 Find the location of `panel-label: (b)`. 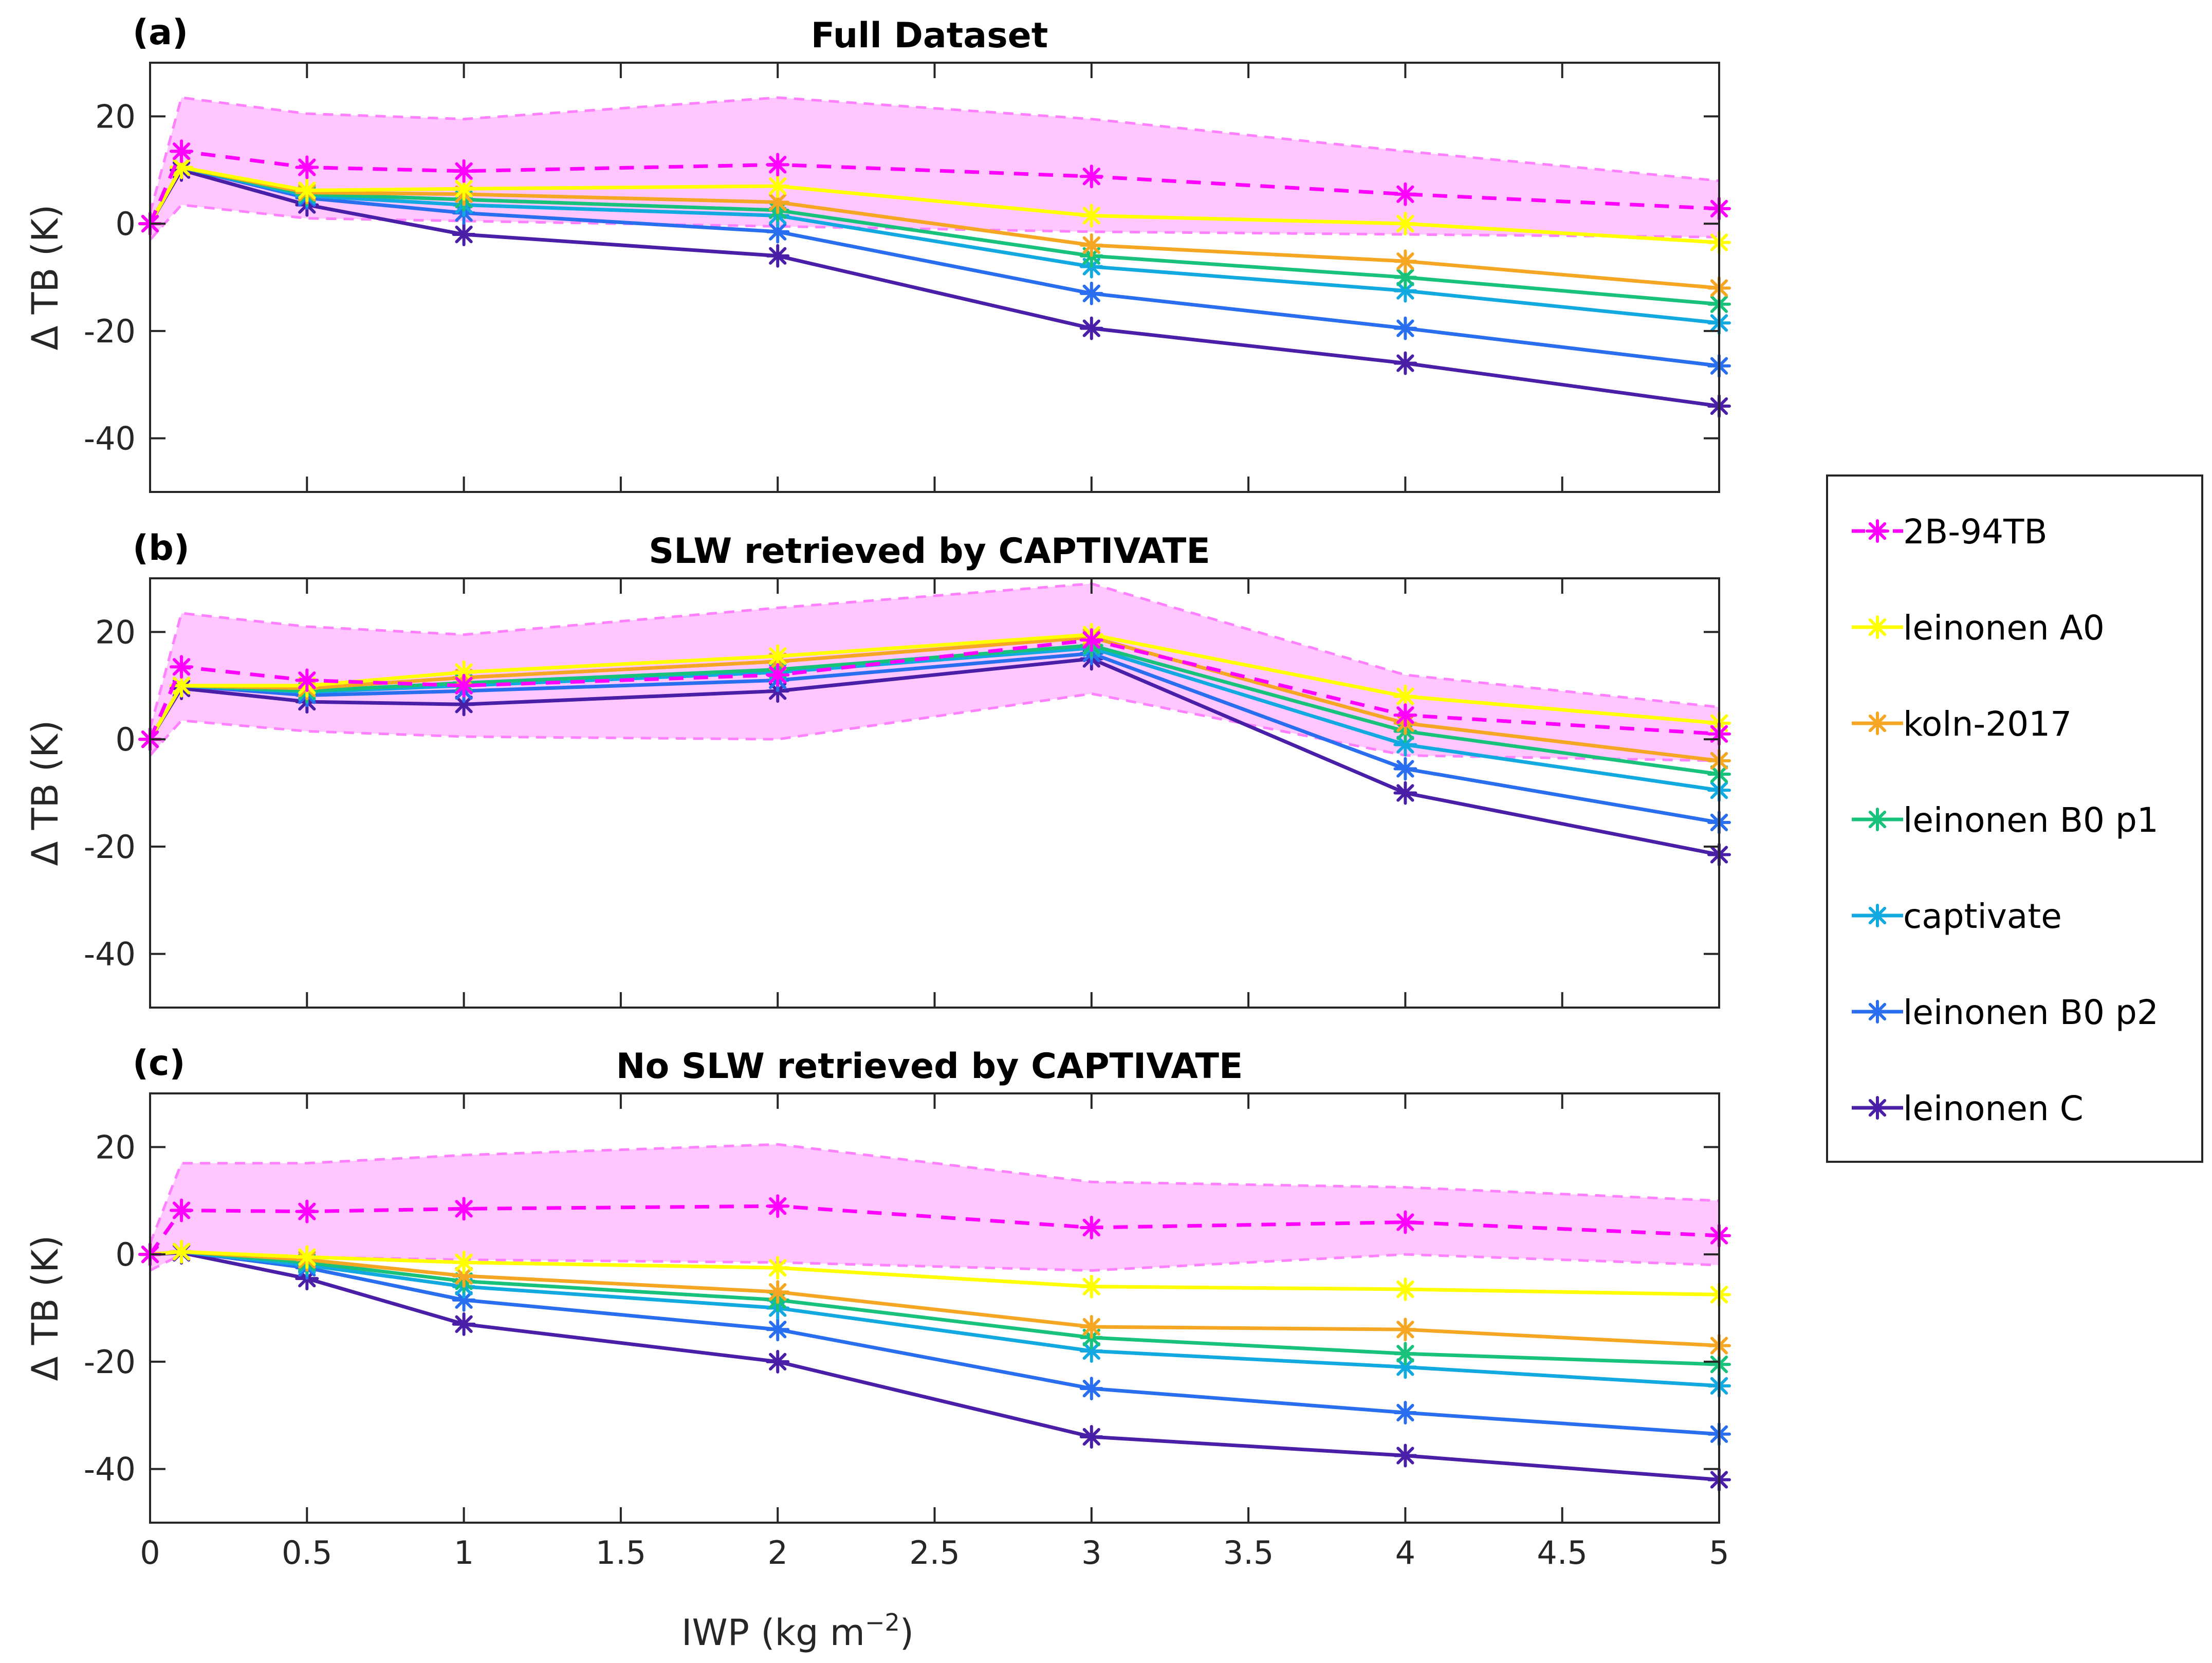

panel-label: (b) is located at coordinates (161, 548).